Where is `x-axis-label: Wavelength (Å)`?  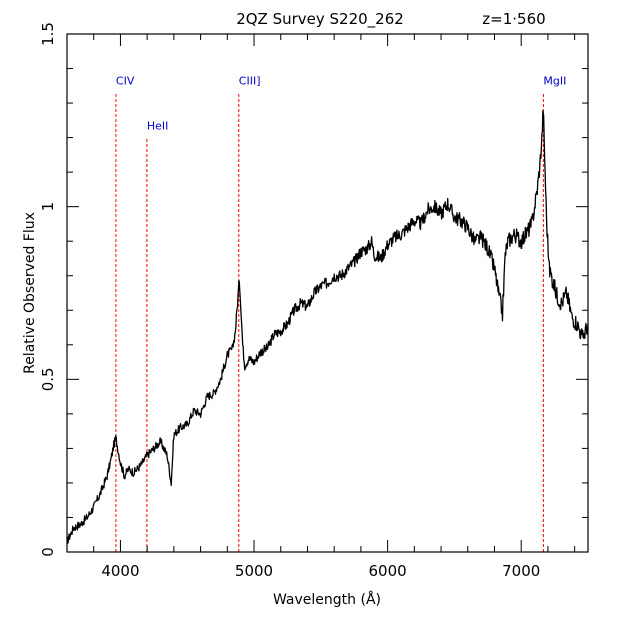
x-axis-label: Wavelength (Å) is located at coordinates (327, 599).